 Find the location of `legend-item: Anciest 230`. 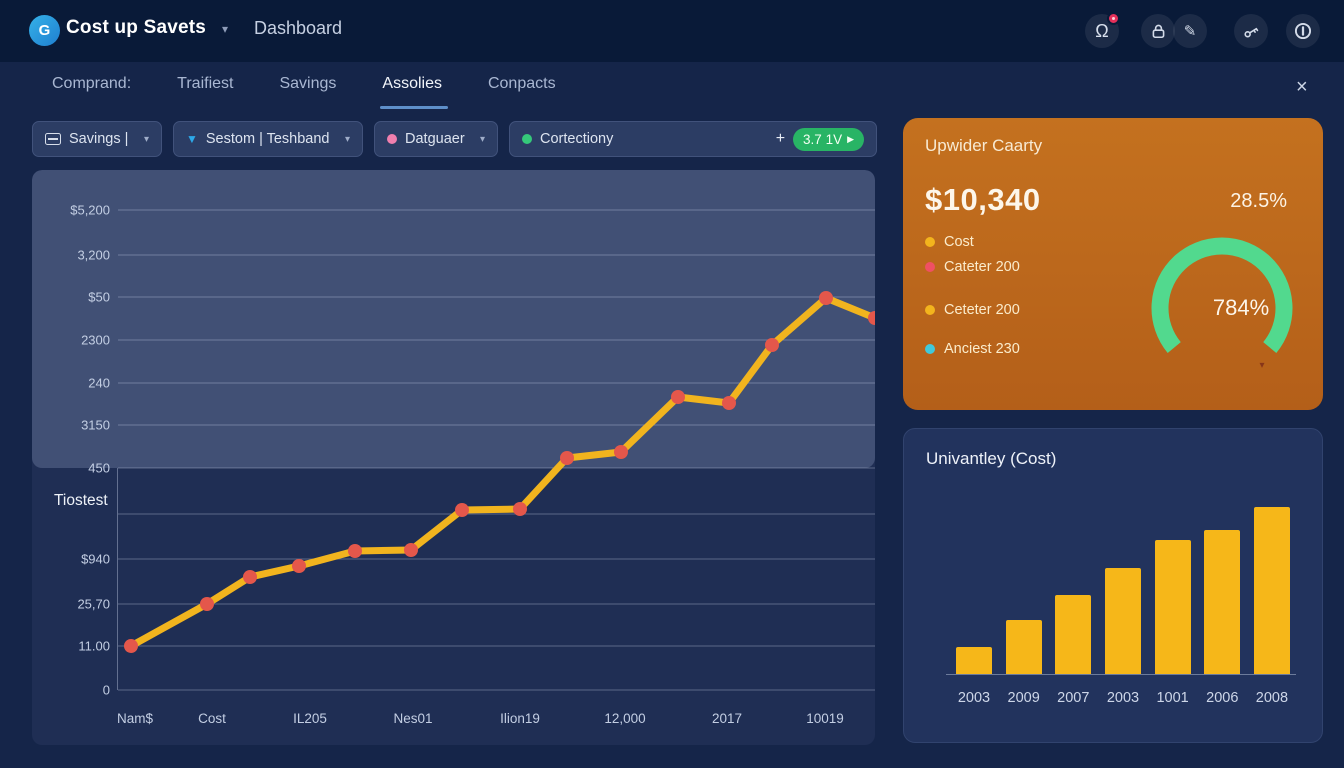

legend-item: Anciest 230 is located at coordinates (972, 349).